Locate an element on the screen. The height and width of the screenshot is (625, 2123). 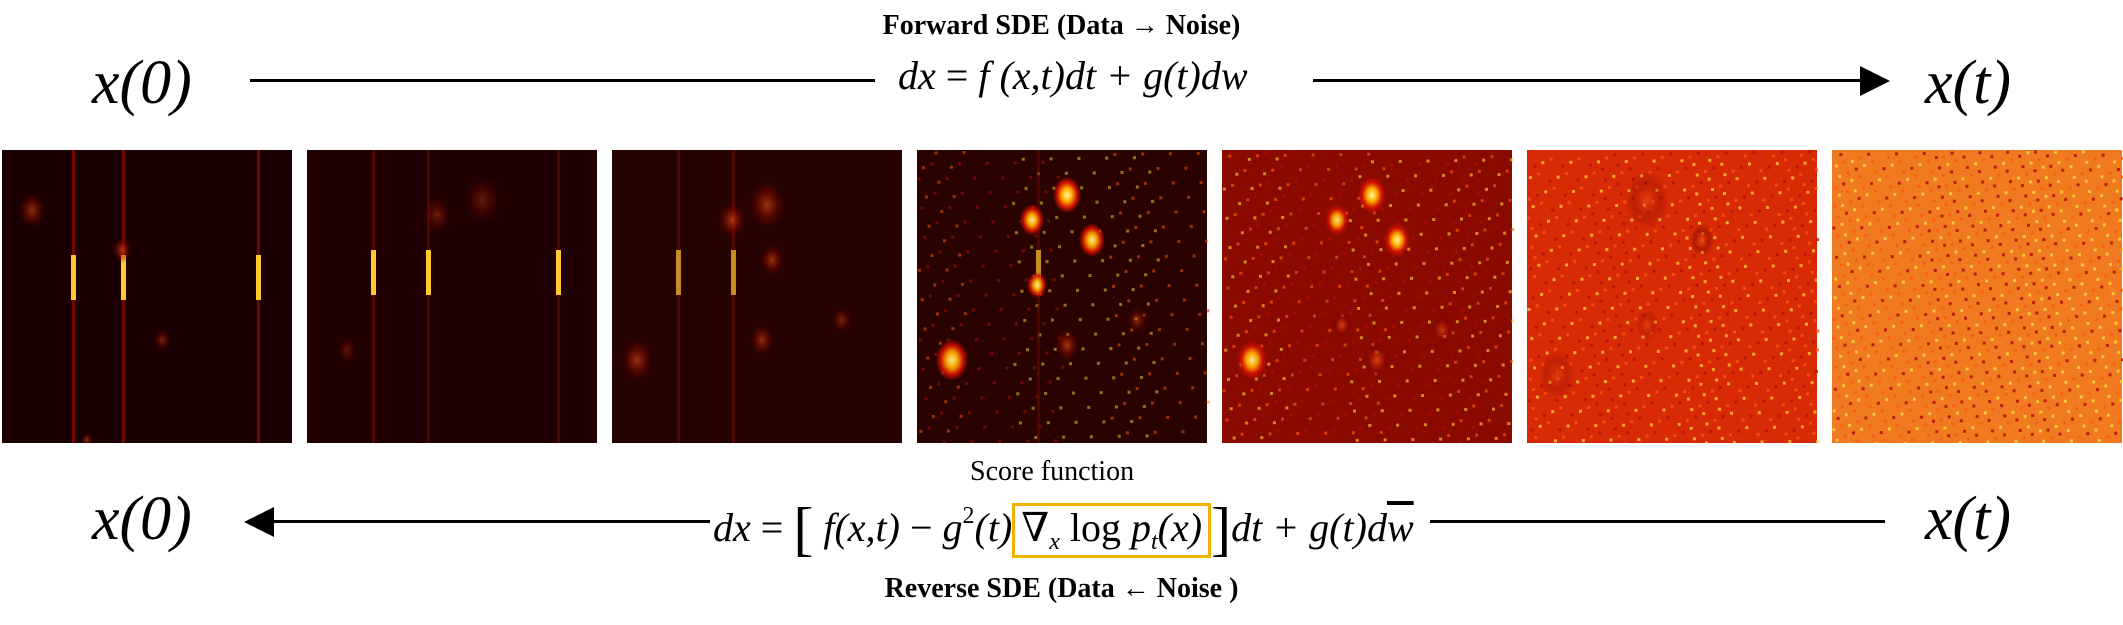
forward-sde-equation: dx = f (x,t)dt + g(t)dw is located at coordinates (1073, 75).